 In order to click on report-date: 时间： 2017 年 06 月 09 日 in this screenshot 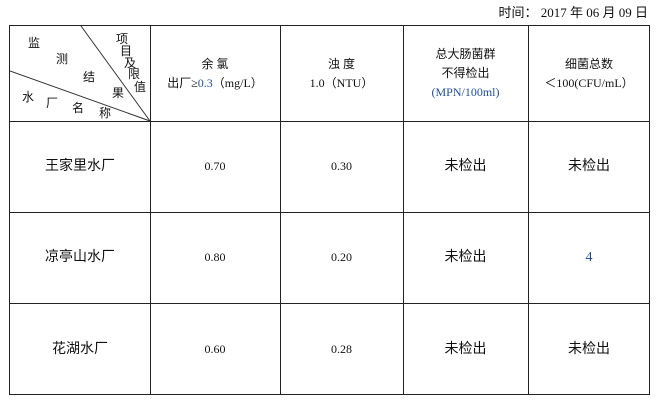, I will do `click(573, 11)`.